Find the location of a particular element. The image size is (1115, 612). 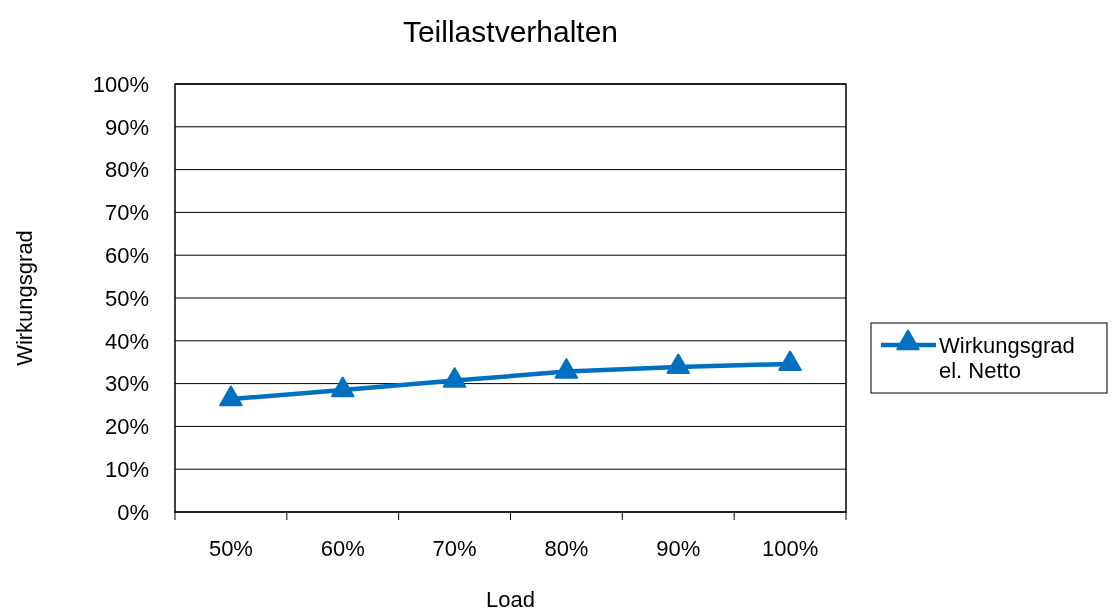

y-tick-label: 100% is located at coordinates (120, 84).